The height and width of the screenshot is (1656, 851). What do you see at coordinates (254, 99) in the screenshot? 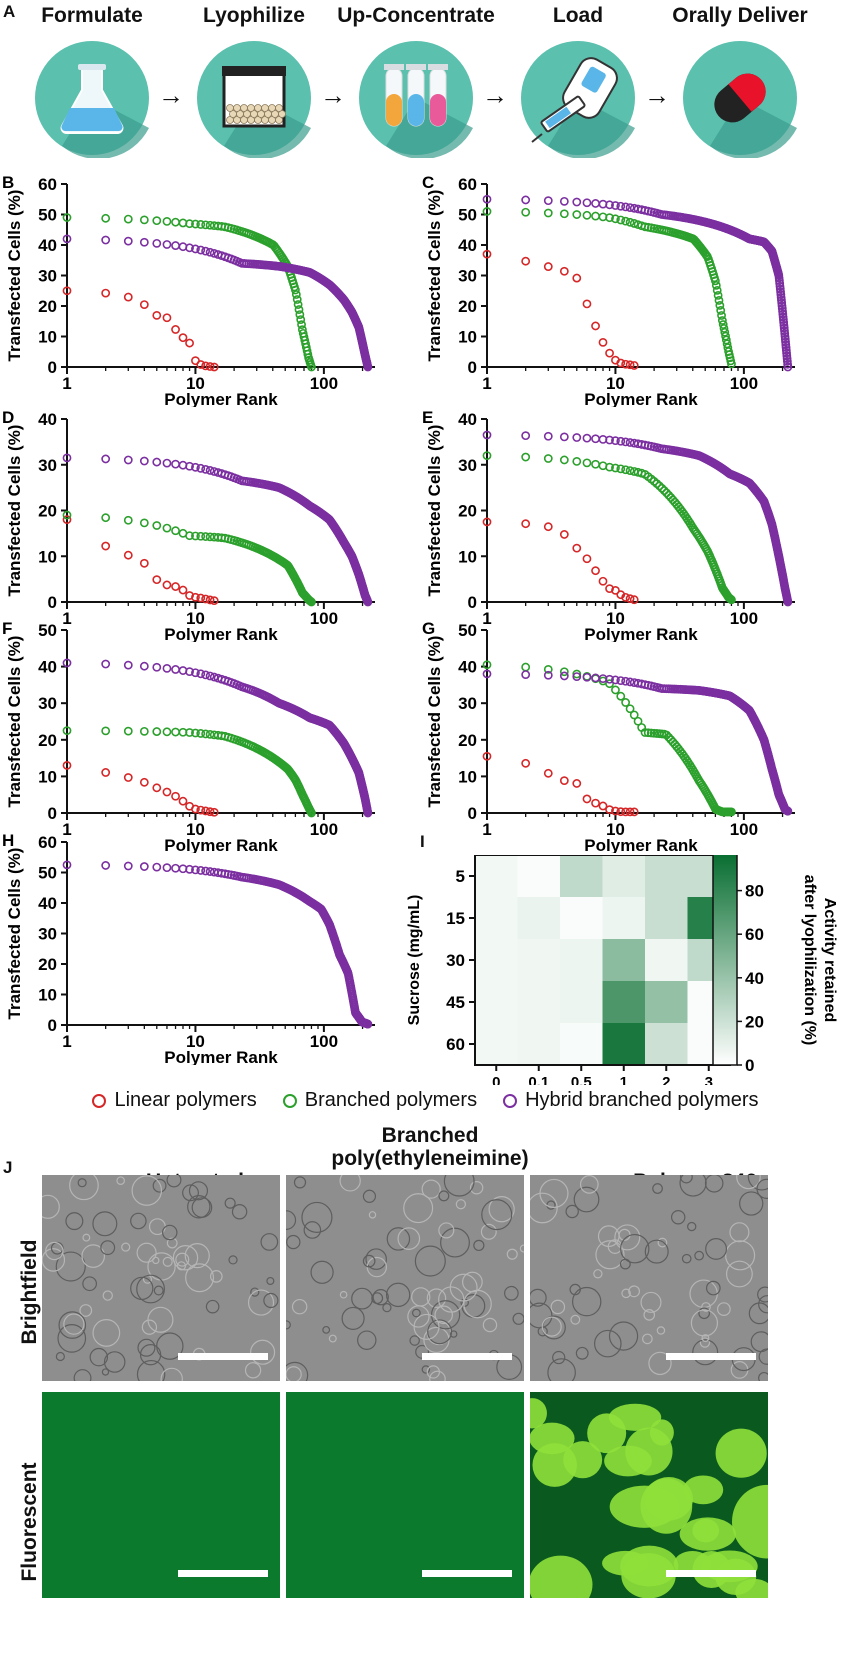
I see `lyophilized-jar-icon` at bounding box center [254, 99].